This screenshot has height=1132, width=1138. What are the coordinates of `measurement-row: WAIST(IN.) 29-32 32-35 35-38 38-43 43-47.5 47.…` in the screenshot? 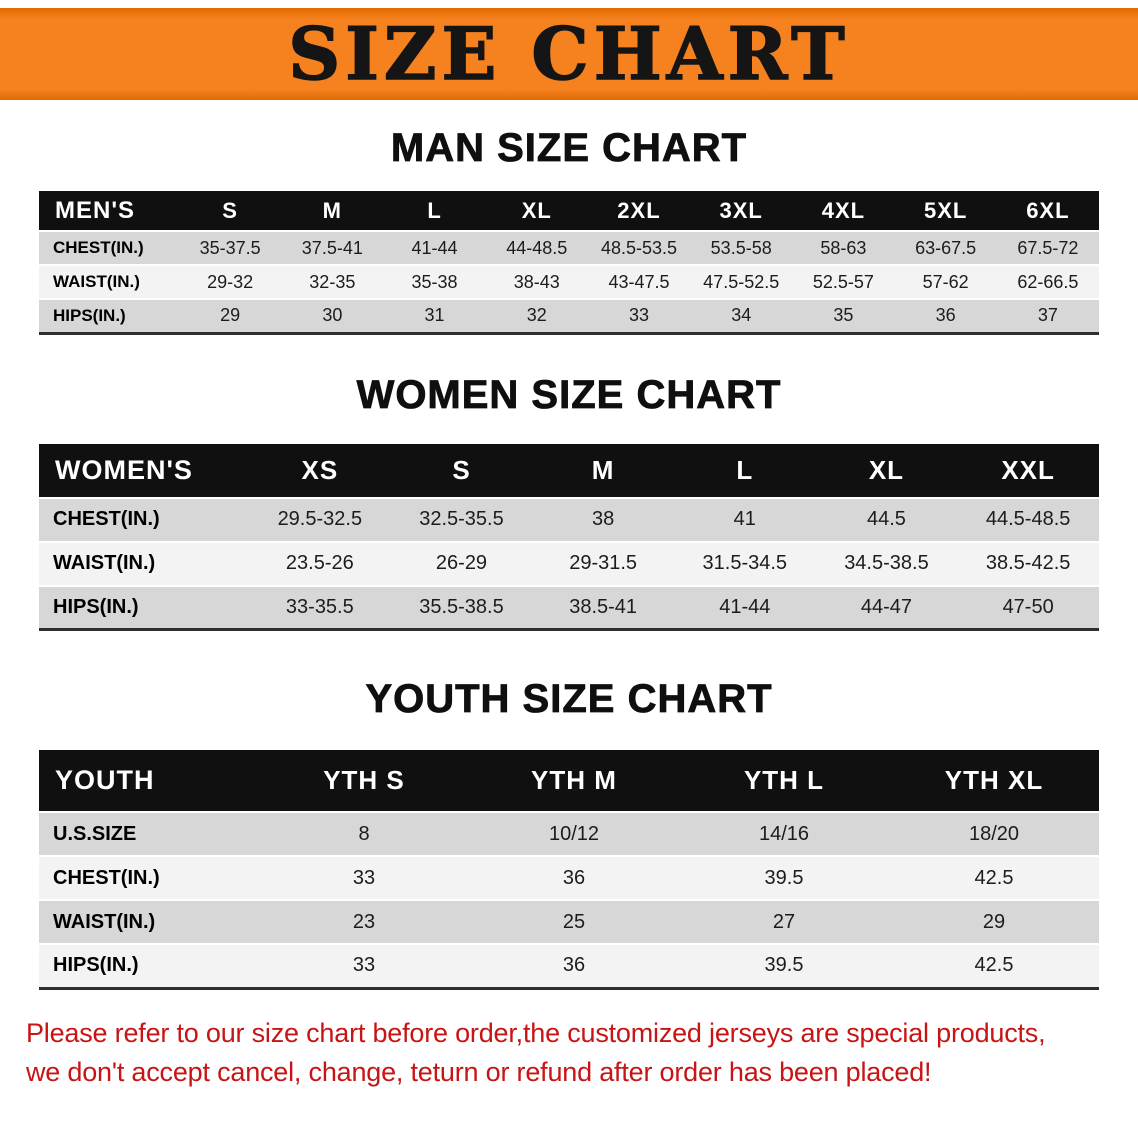 It's located at (569, 281).